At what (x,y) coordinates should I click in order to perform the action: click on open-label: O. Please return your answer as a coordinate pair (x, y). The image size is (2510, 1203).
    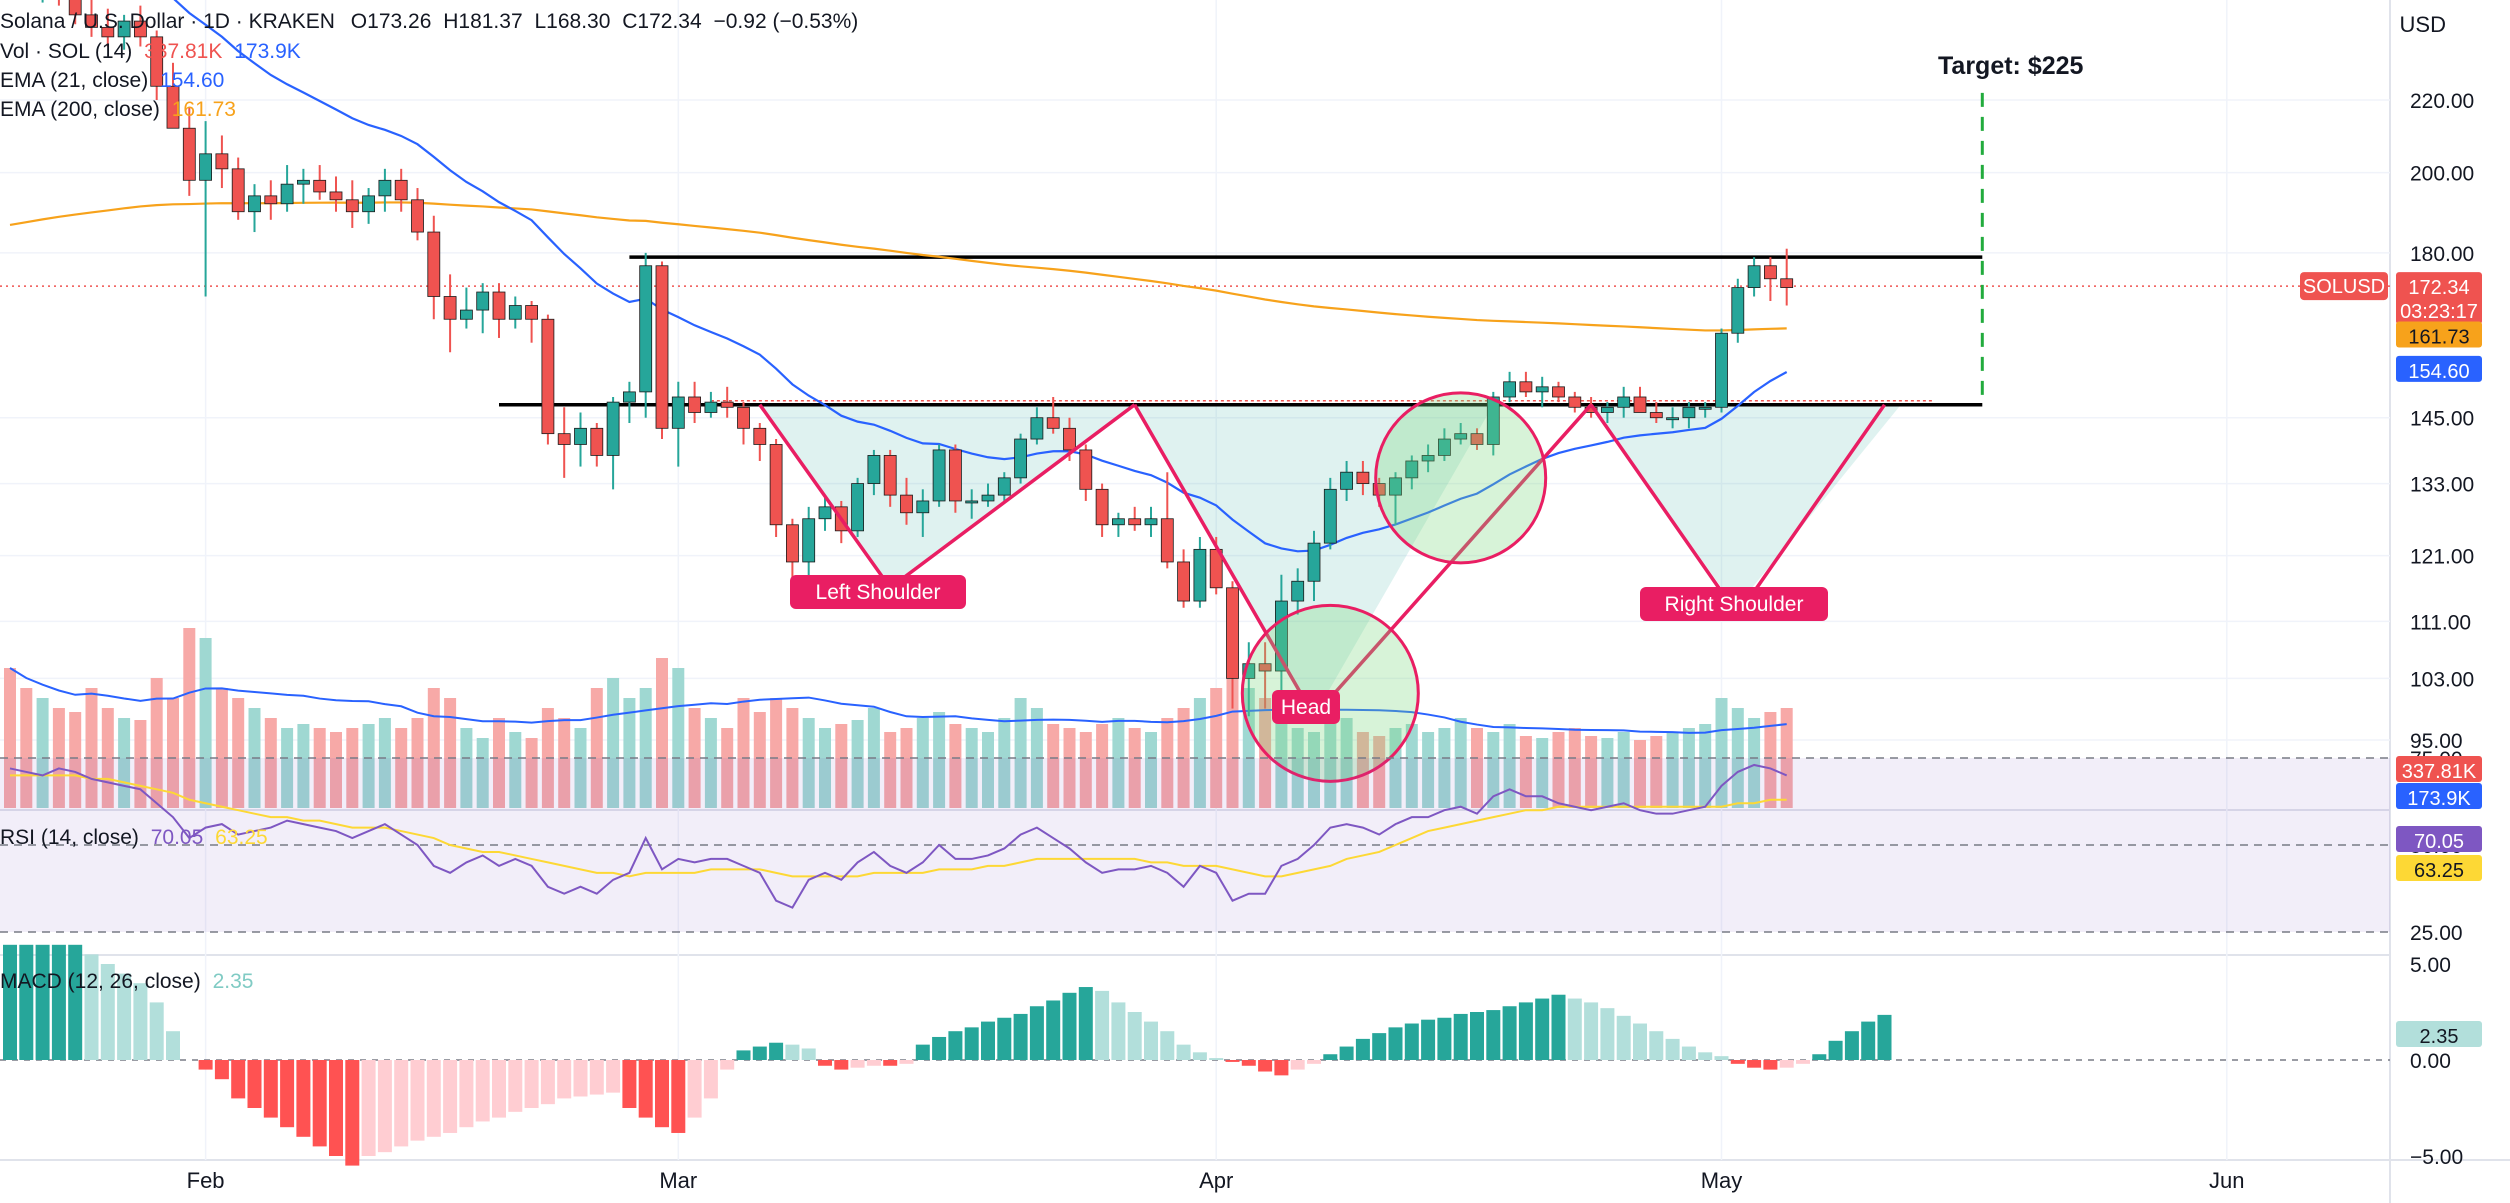
    Looking at the image, I should click on (359, 21).